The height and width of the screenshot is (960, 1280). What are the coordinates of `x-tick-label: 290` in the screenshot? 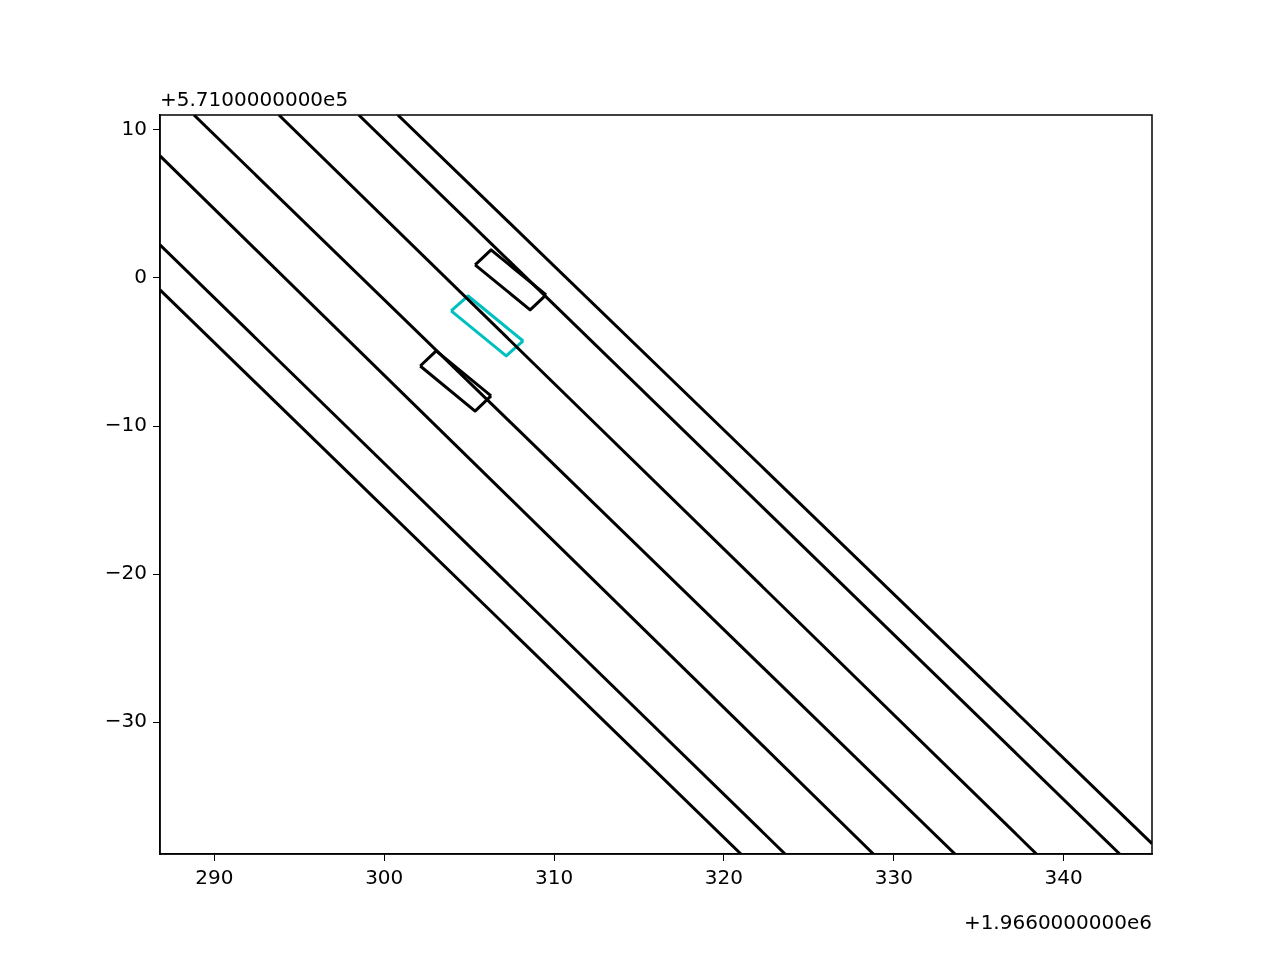 It's located at (214, 877).